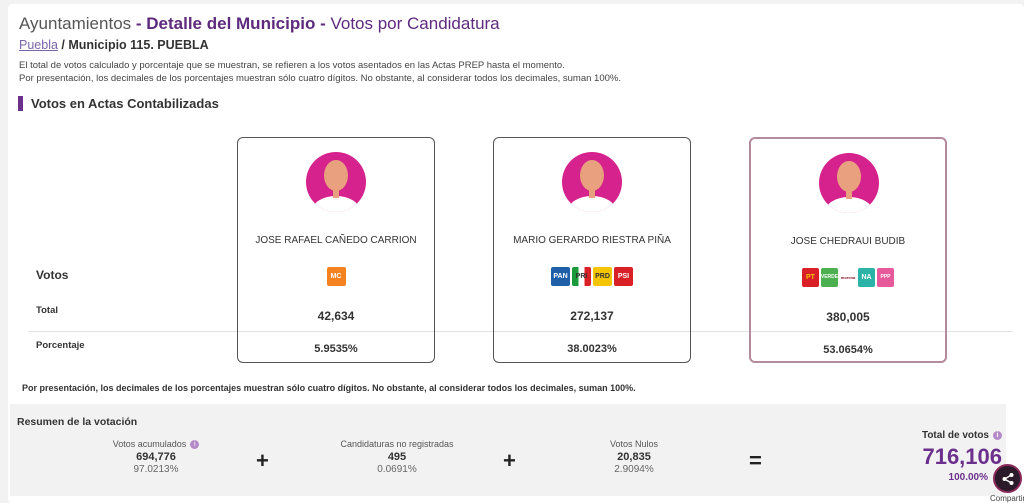 This screenshot has width=1024, height=503. What do you see at coordinates (810, 277) in the screenshot?
I see `pt-party-logo-icon: PT` at bounding box center [810, 277].